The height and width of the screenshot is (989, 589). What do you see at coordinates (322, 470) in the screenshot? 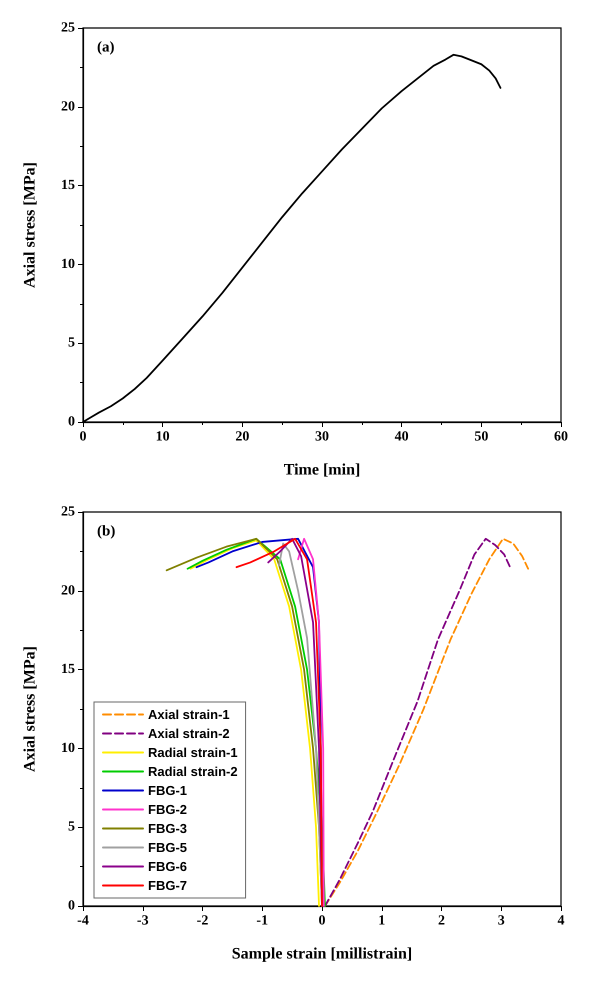
I see `x-axis-title: Time [min]` at bounding box center [322, 470].